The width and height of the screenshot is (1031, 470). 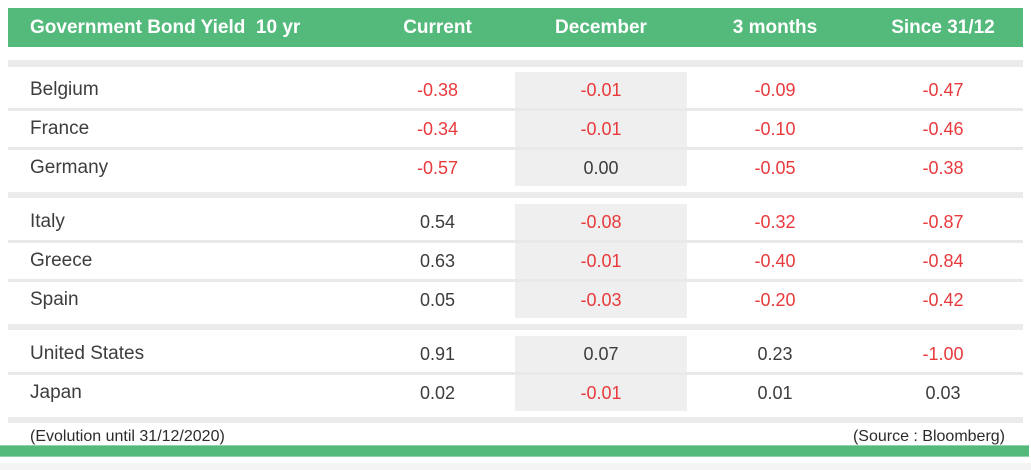 What do you see at coordinates (775, 89) in the screenshot?
I see `three-months-value: -0.09` at bounding box center [775, 89].